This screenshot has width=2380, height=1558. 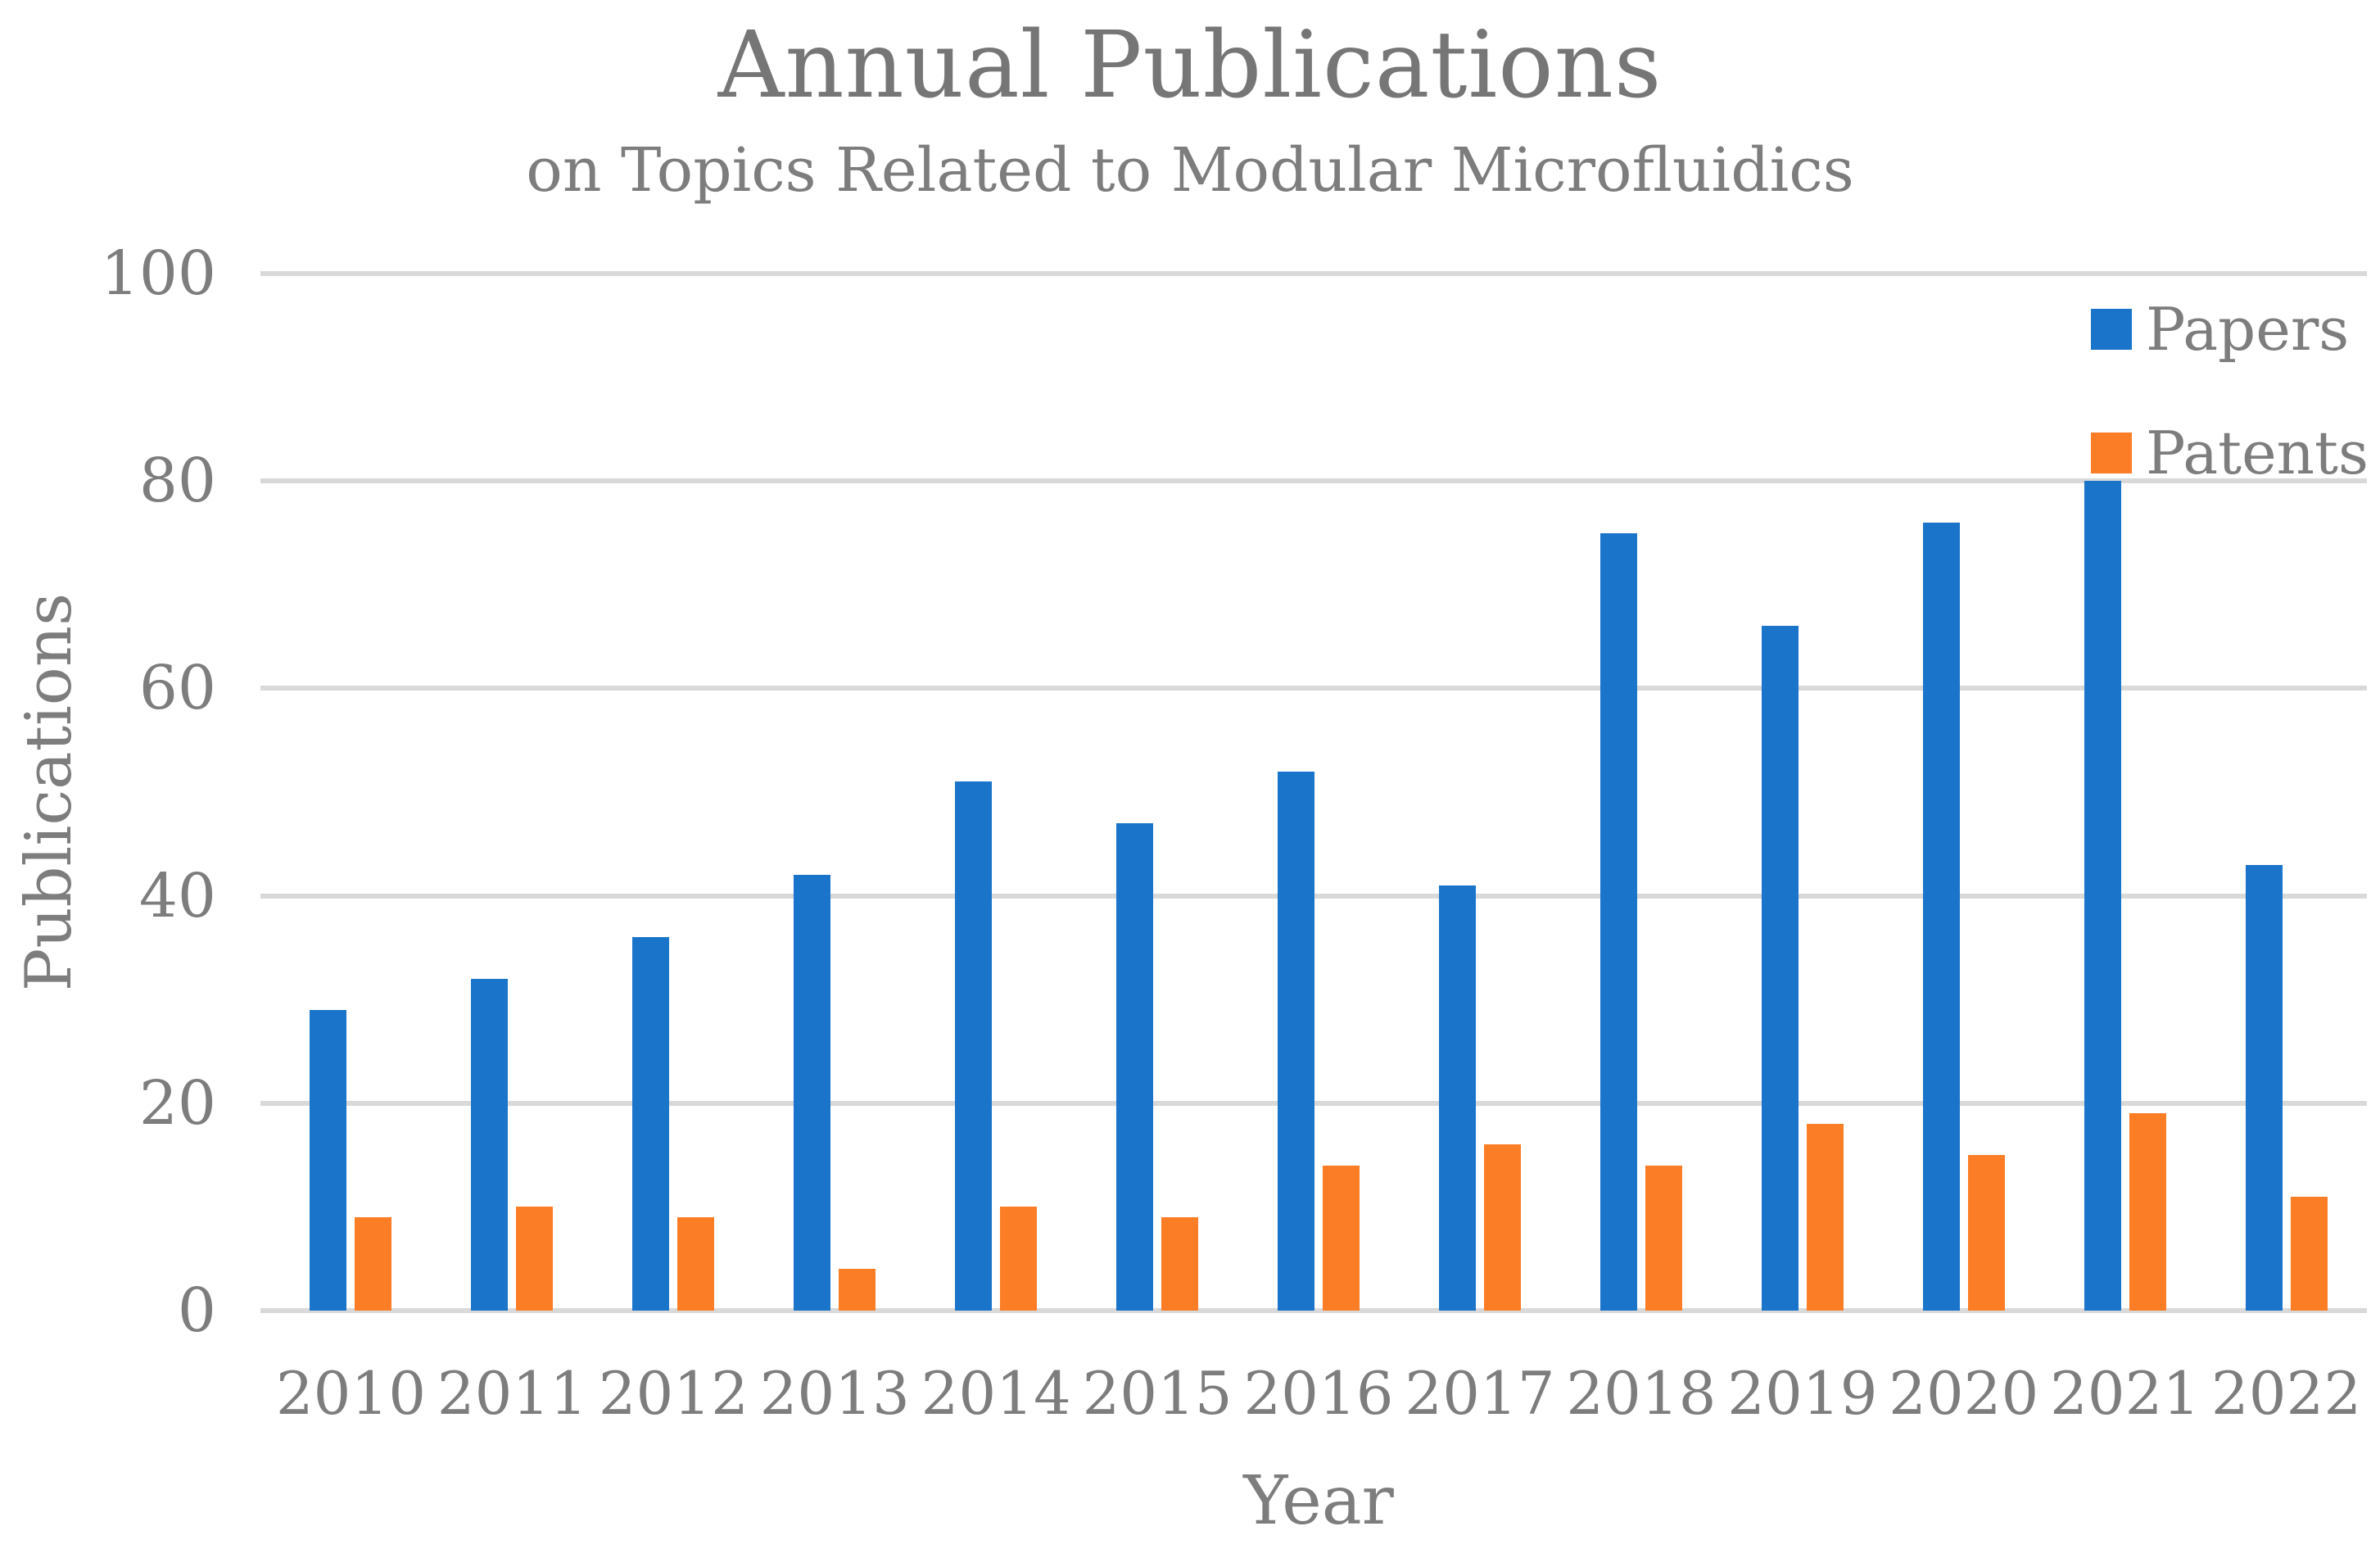 I want to click on papers-bar-2014, so click(x=974, y=1046).